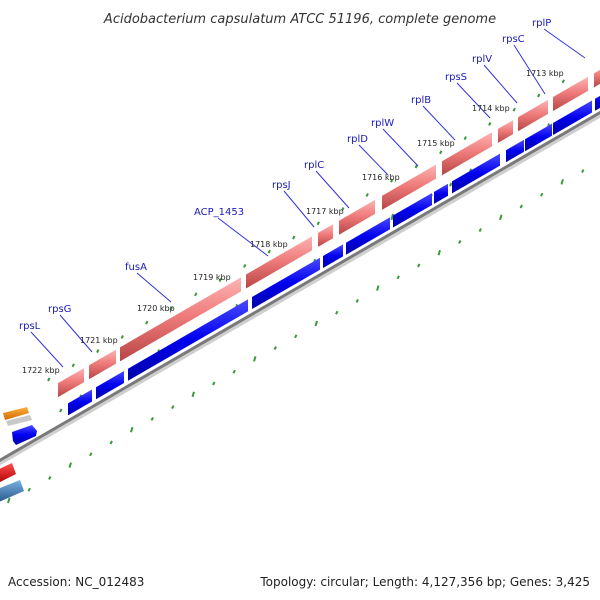 The height and width of the screenshot is (600, 600). Describe the element at coordinates (76, 582) in the screenshot. I see `accession-text: Accession: NC_012483` at that location.